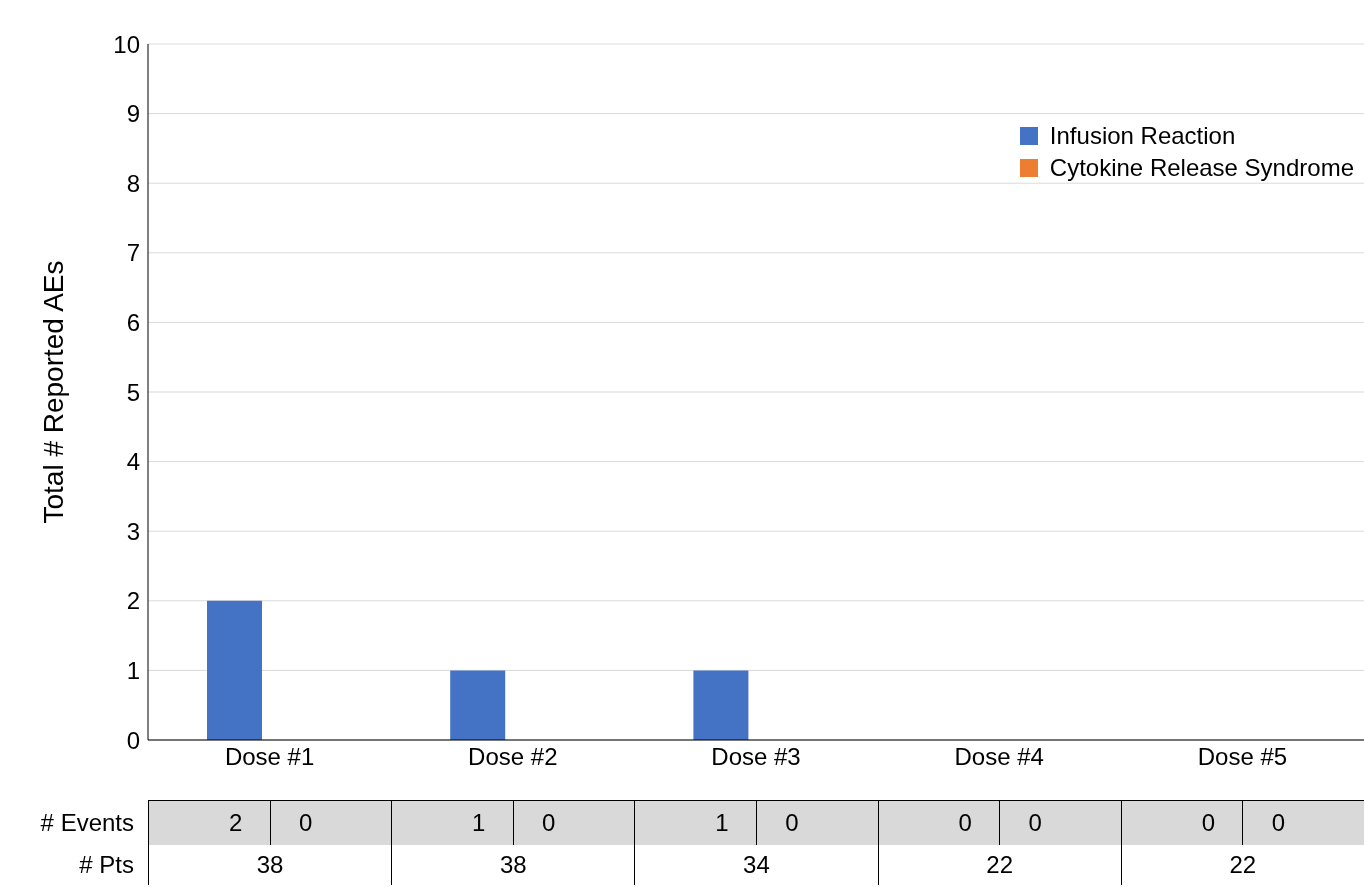  Describe the element at coordinates (133, 601) in the screenshot. I see `y-tick-label: 2` at that location.